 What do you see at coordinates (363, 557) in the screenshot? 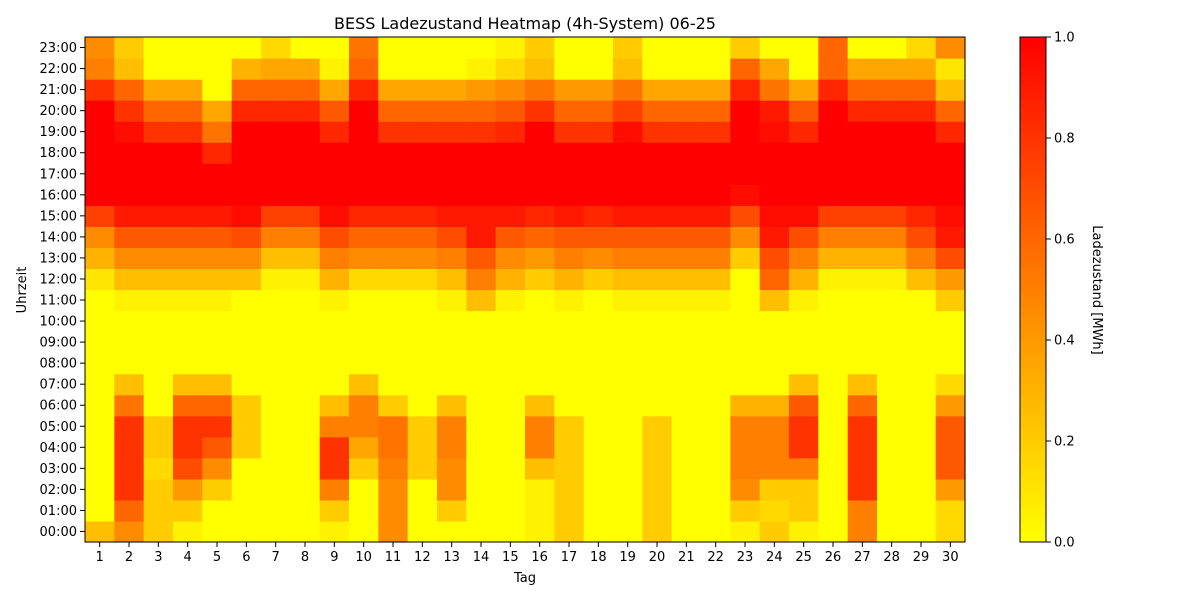
I see `x-tick-label: 10` at bounding box center [363, 557].